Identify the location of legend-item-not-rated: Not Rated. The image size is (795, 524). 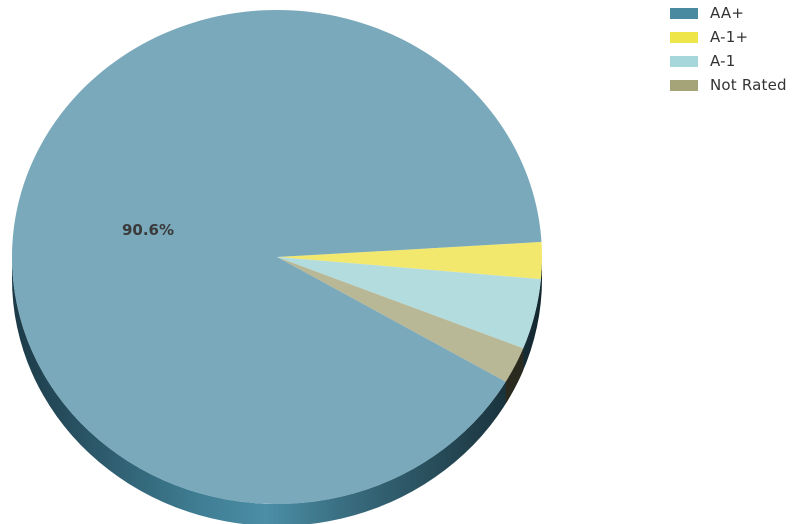
(728, 85).